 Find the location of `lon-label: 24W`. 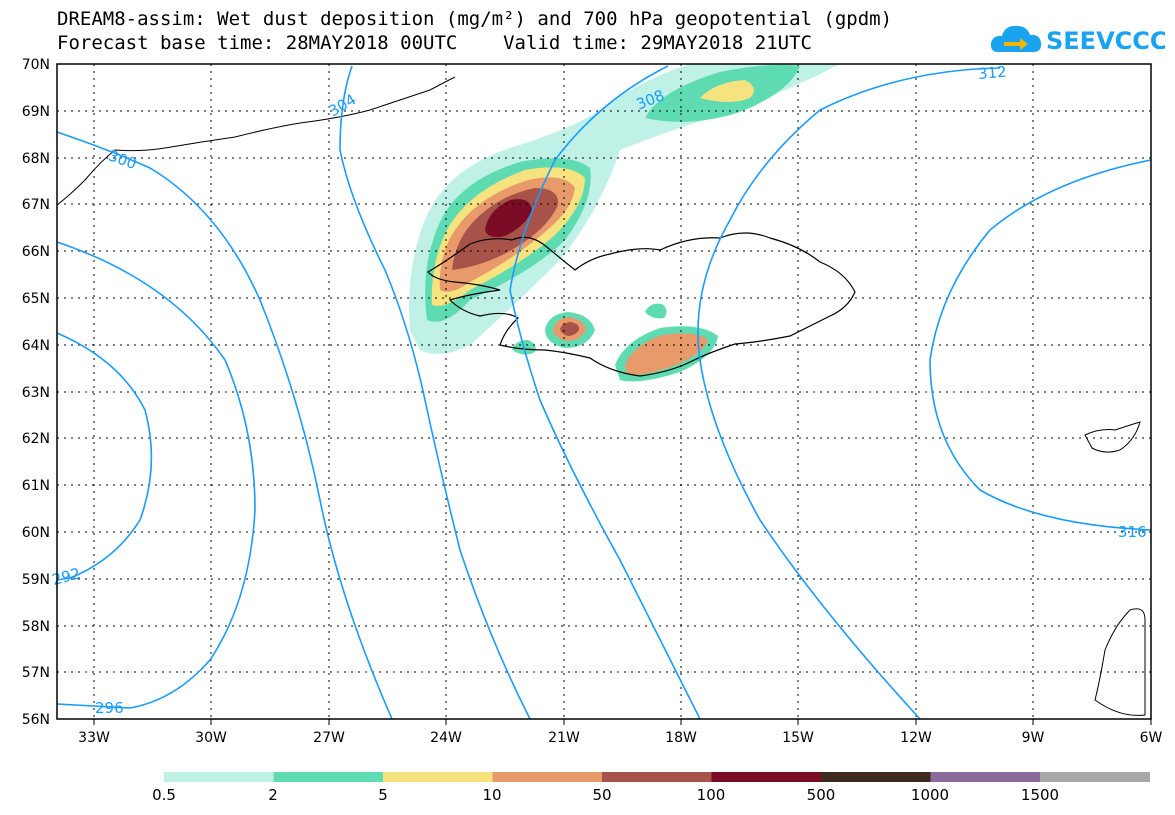

lon-label: 24W is located at coordinates (446, 738).